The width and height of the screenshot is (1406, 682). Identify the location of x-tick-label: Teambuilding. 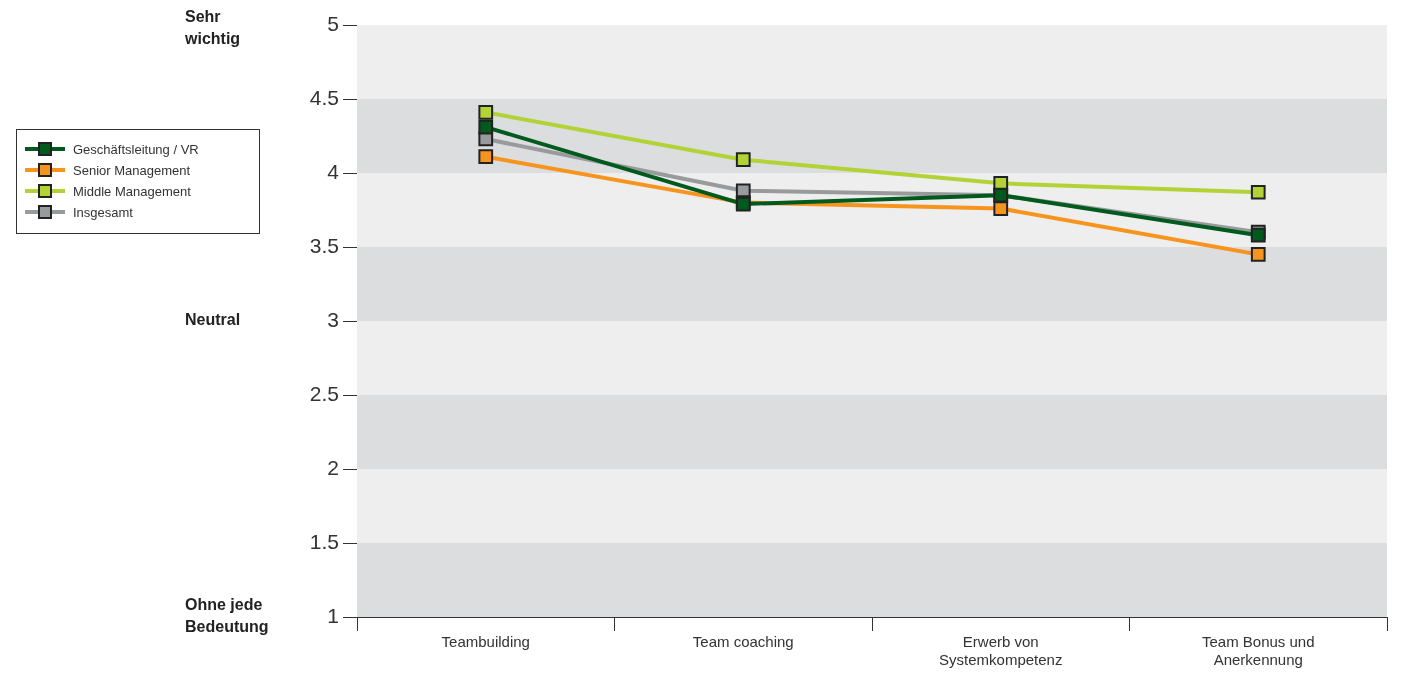
(485, 642).